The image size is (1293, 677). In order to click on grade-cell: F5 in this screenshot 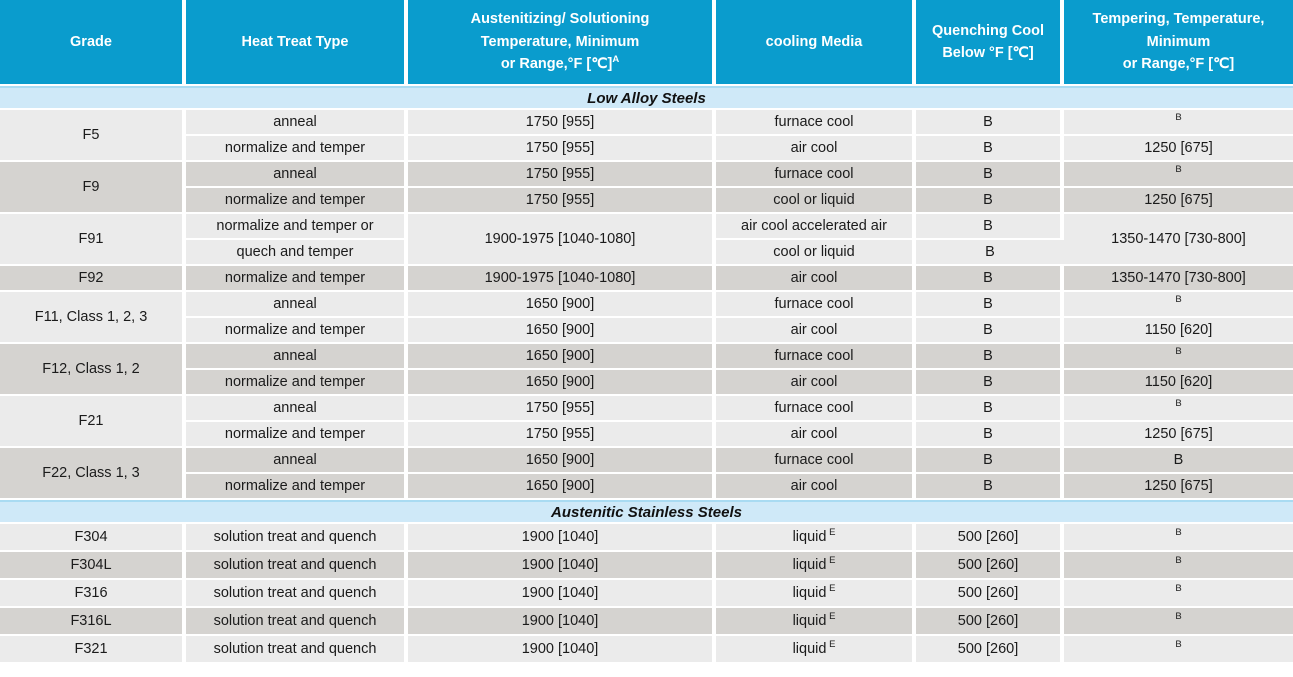, I will do `click(93, 136)`.